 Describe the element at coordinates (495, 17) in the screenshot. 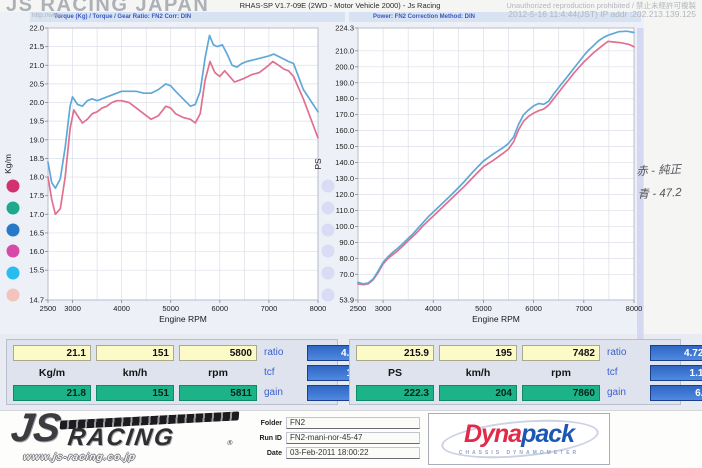

I see `power-chart-header: Power: FN2 Correction Method: DIN` at that location.